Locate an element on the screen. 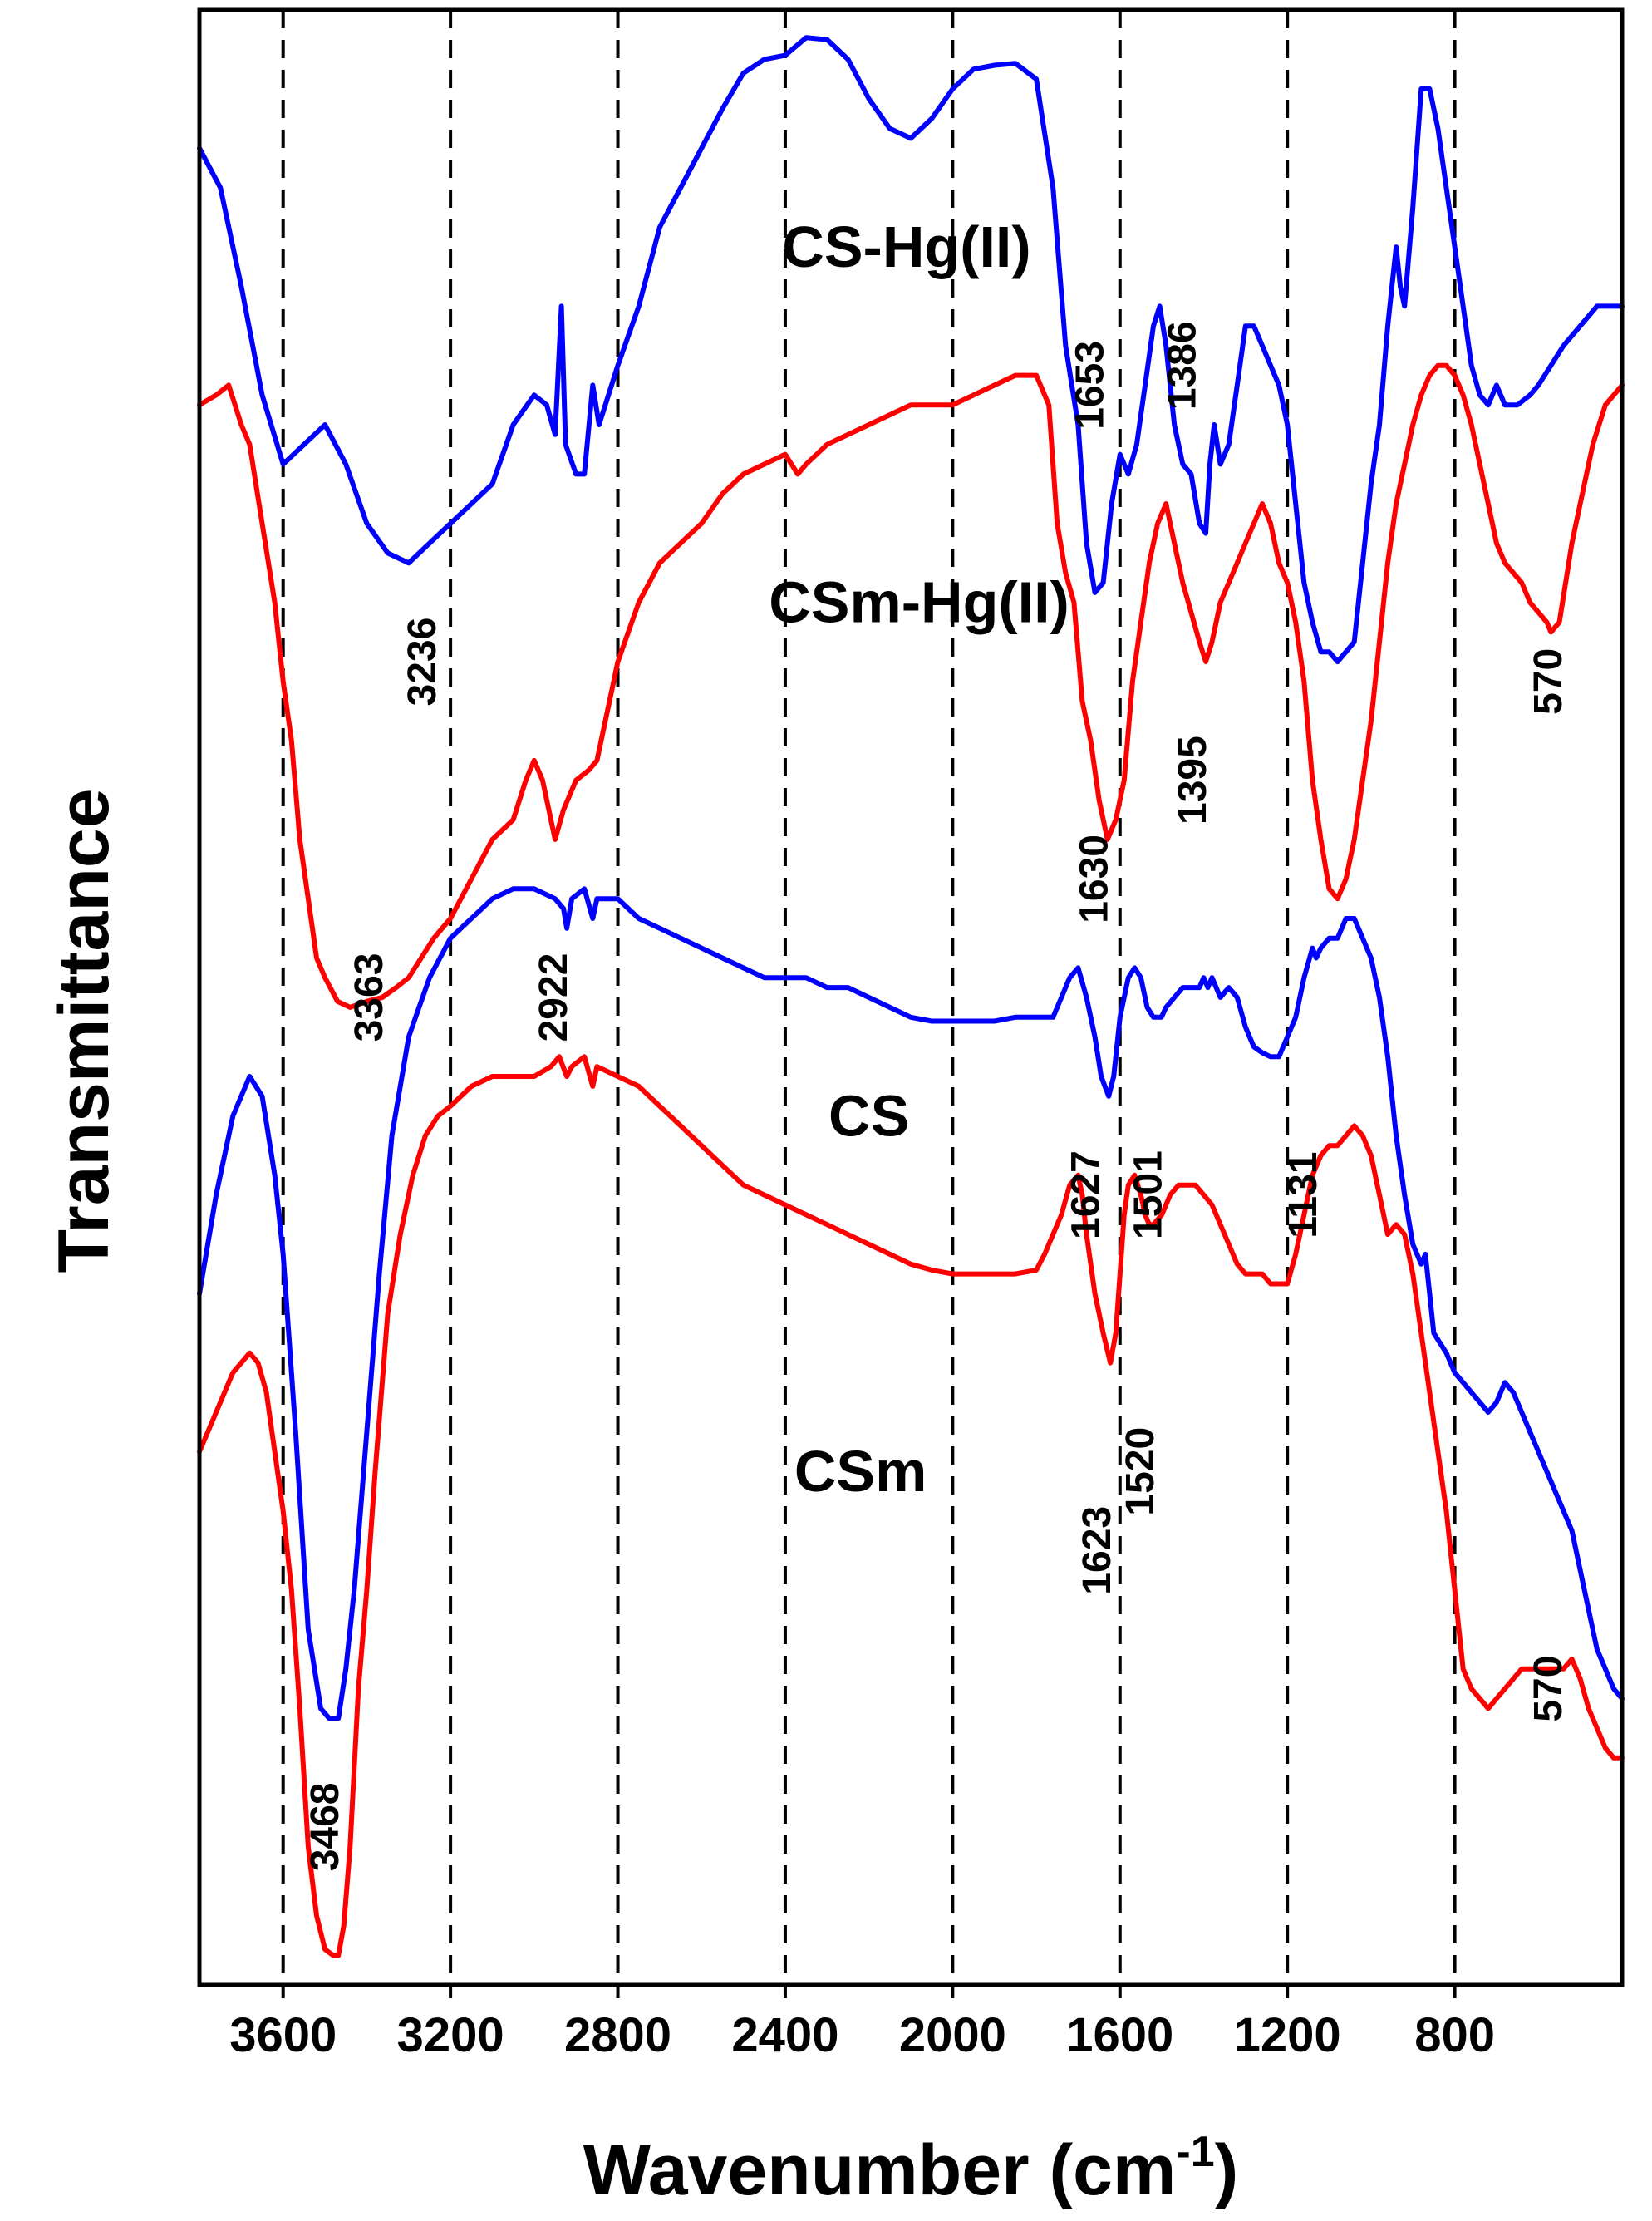  x-tick-label: 3600 is located at coordinates (283, 2035).